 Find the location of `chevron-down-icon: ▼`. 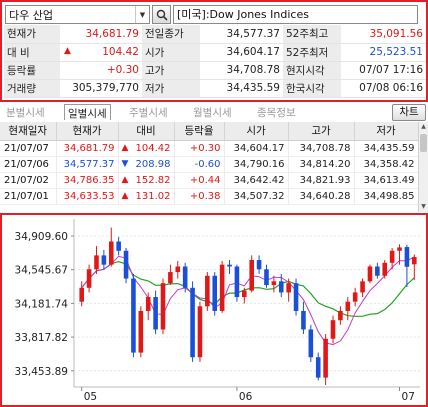

chevron-down-icon: ▼ is located at coordinates (142, 14).